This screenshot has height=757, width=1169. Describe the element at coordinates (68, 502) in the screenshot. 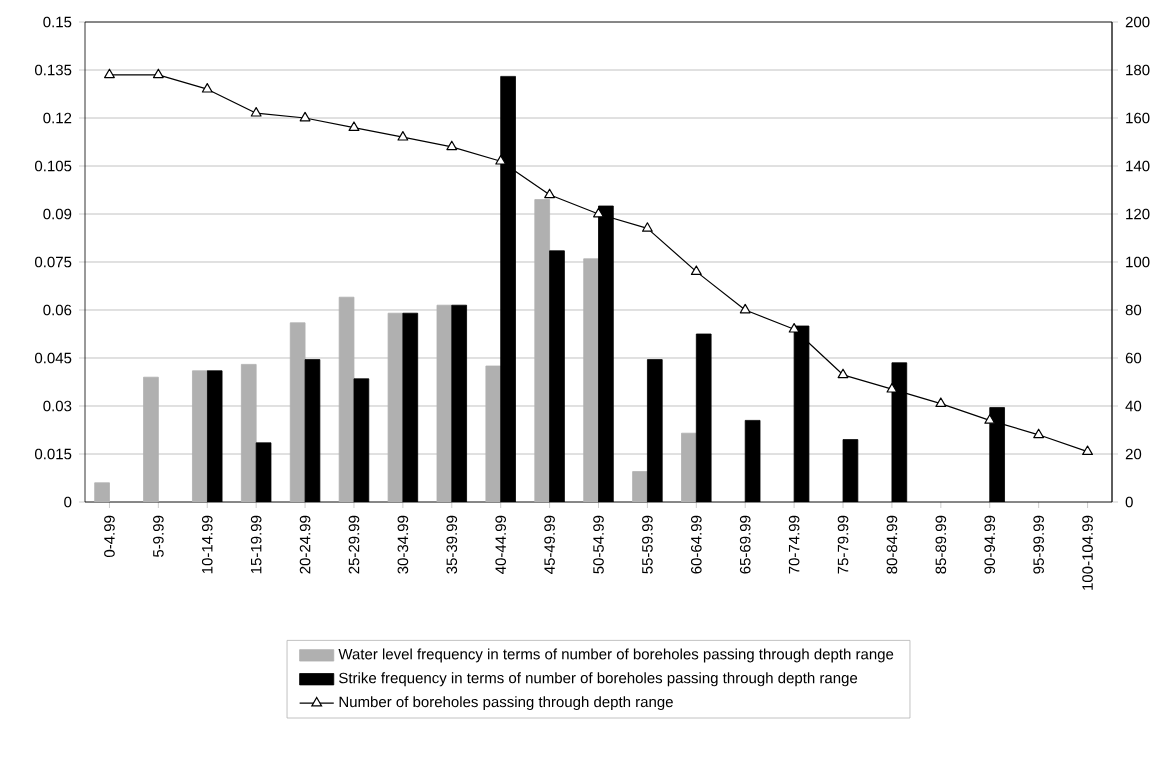

I see `y-tick-label: 0` at that location.